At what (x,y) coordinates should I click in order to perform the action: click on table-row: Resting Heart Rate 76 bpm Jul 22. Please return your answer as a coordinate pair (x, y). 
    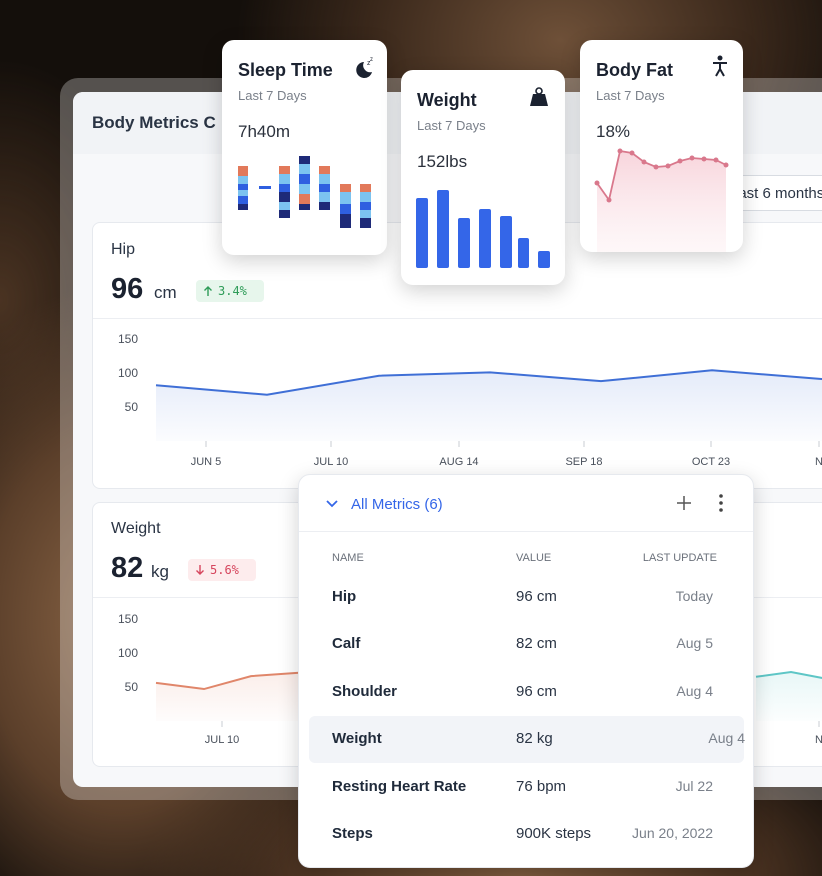
    Looking at the image, I should click on (526, 787).